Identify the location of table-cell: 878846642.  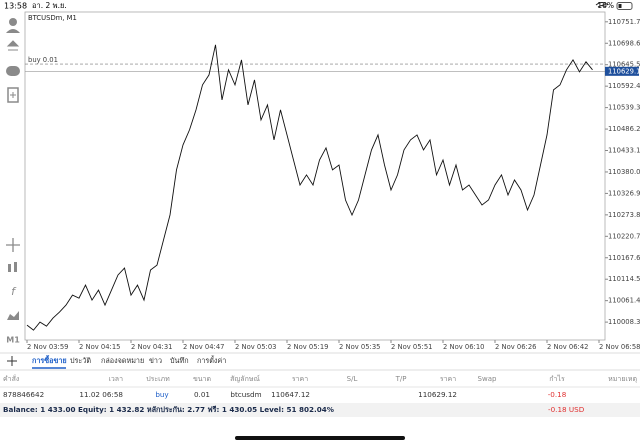
(23, 394).